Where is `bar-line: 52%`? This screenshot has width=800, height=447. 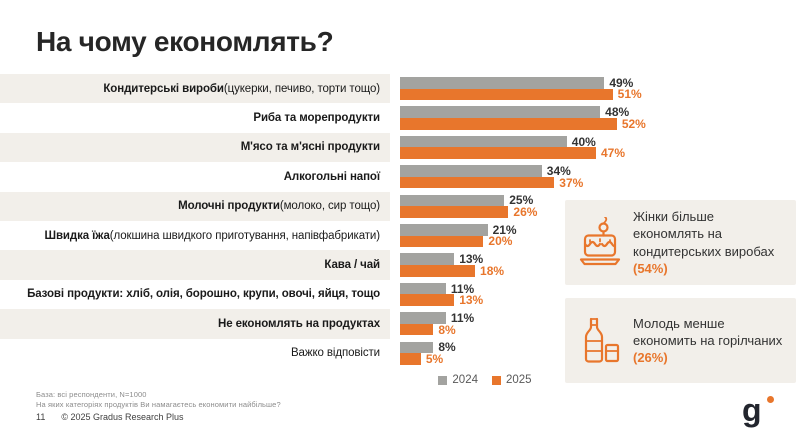
bar-line: 52% is located at coordinates (534, 124).